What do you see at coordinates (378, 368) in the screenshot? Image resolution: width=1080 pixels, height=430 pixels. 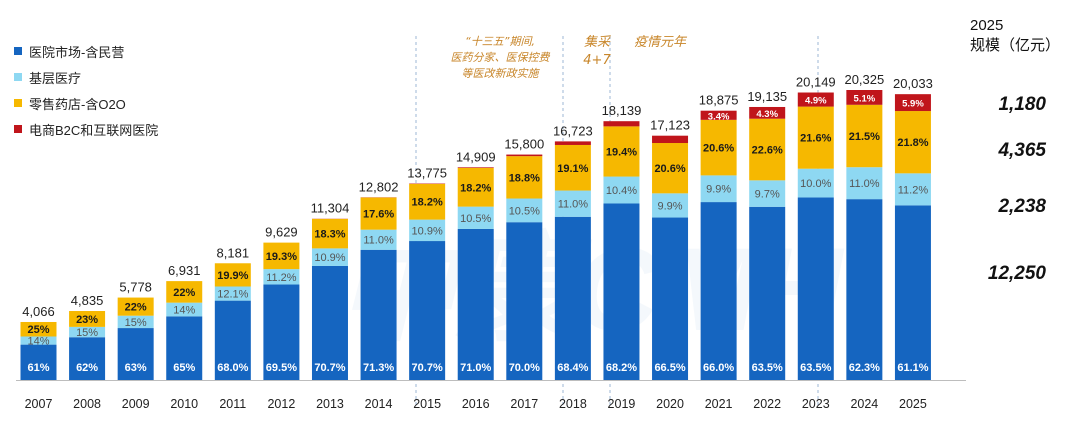 I see `segment-label-2014-s0: 71.3%` at bounding box center [378, 368].